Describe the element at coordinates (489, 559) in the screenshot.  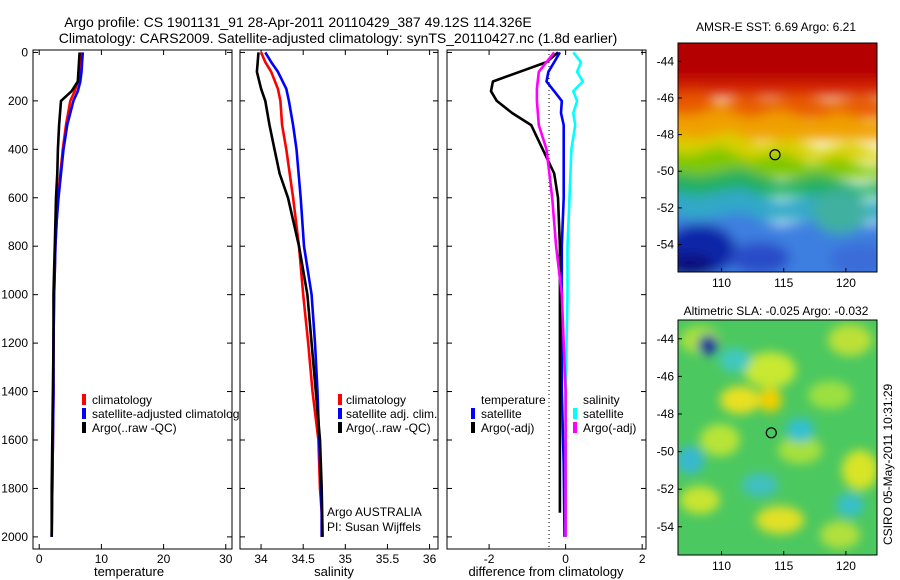
I see `x-tick-label: -2` at that location.